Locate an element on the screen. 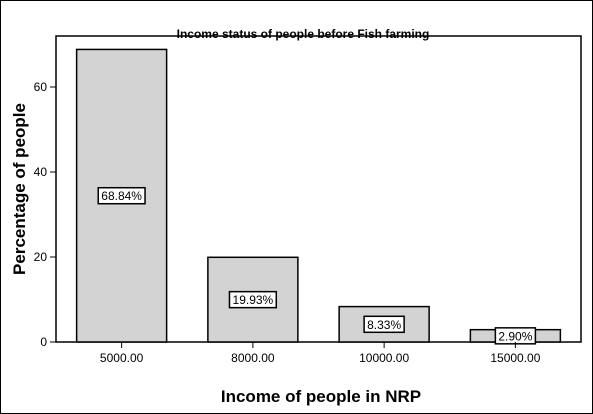 This screenshot has width=593, height=414. x-axis: 5000.00 8000.00 10000.00 15000.00 is located at coordinates (320, 353).